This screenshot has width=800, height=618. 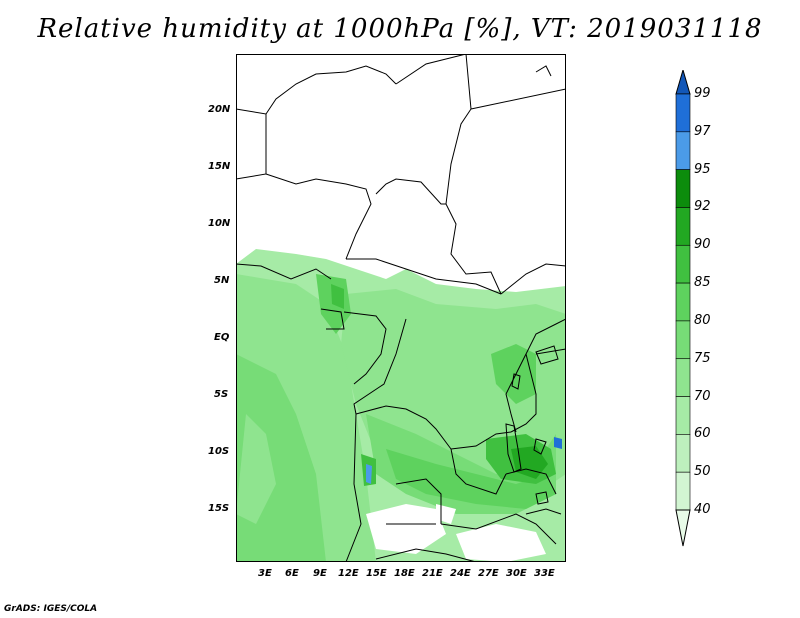 I want to click on colorbar-level-label: 80, so click(x=702, y=320).